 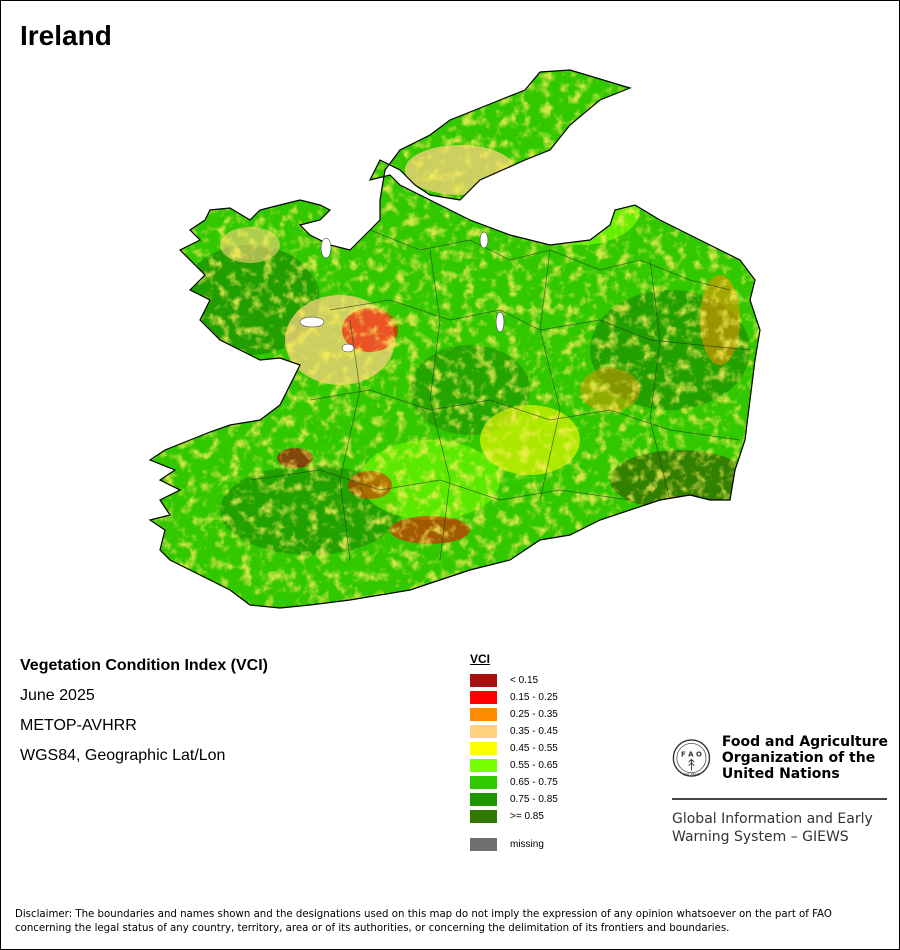 I want to click on fao-name-line2: Organization of the, so click(x=798, y=758).